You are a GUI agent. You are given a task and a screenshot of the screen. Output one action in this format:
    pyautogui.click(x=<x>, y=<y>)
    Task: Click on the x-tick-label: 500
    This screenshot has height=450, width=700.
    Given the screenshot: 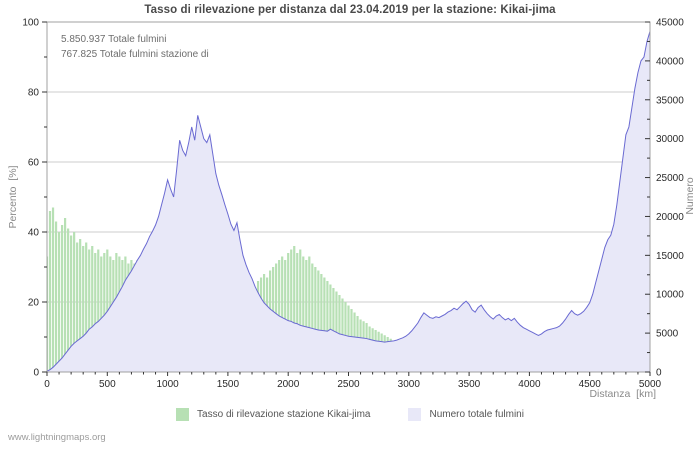 What is the action you would take?
    pyautogui.click(x=107, y=384)
    